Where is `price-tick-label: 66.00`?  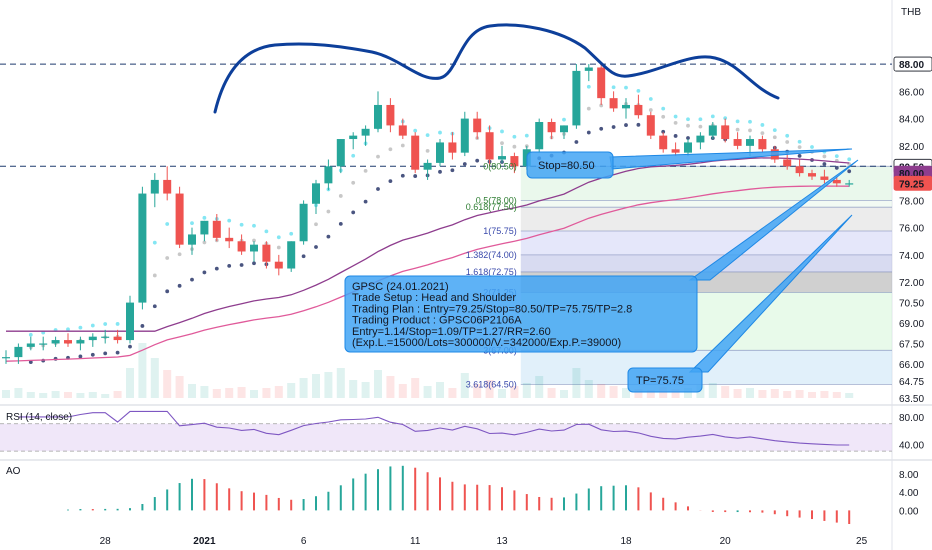
price-tick-label: 66.00 is located at coordinates (911, 365).